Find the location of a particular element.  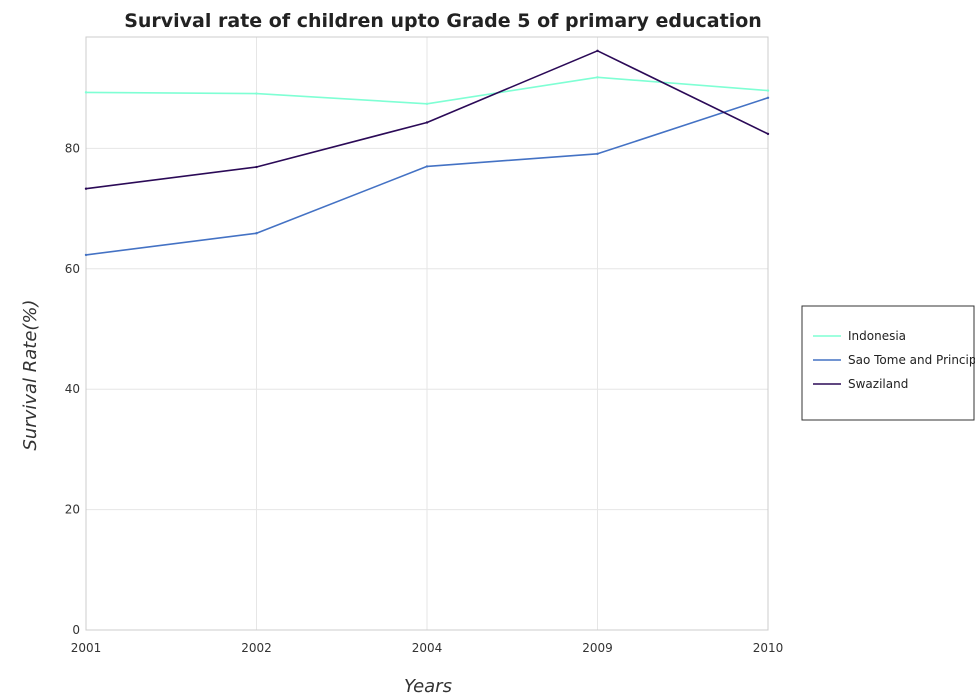

x-axis-label: Years is located at coordinates (428, 686).